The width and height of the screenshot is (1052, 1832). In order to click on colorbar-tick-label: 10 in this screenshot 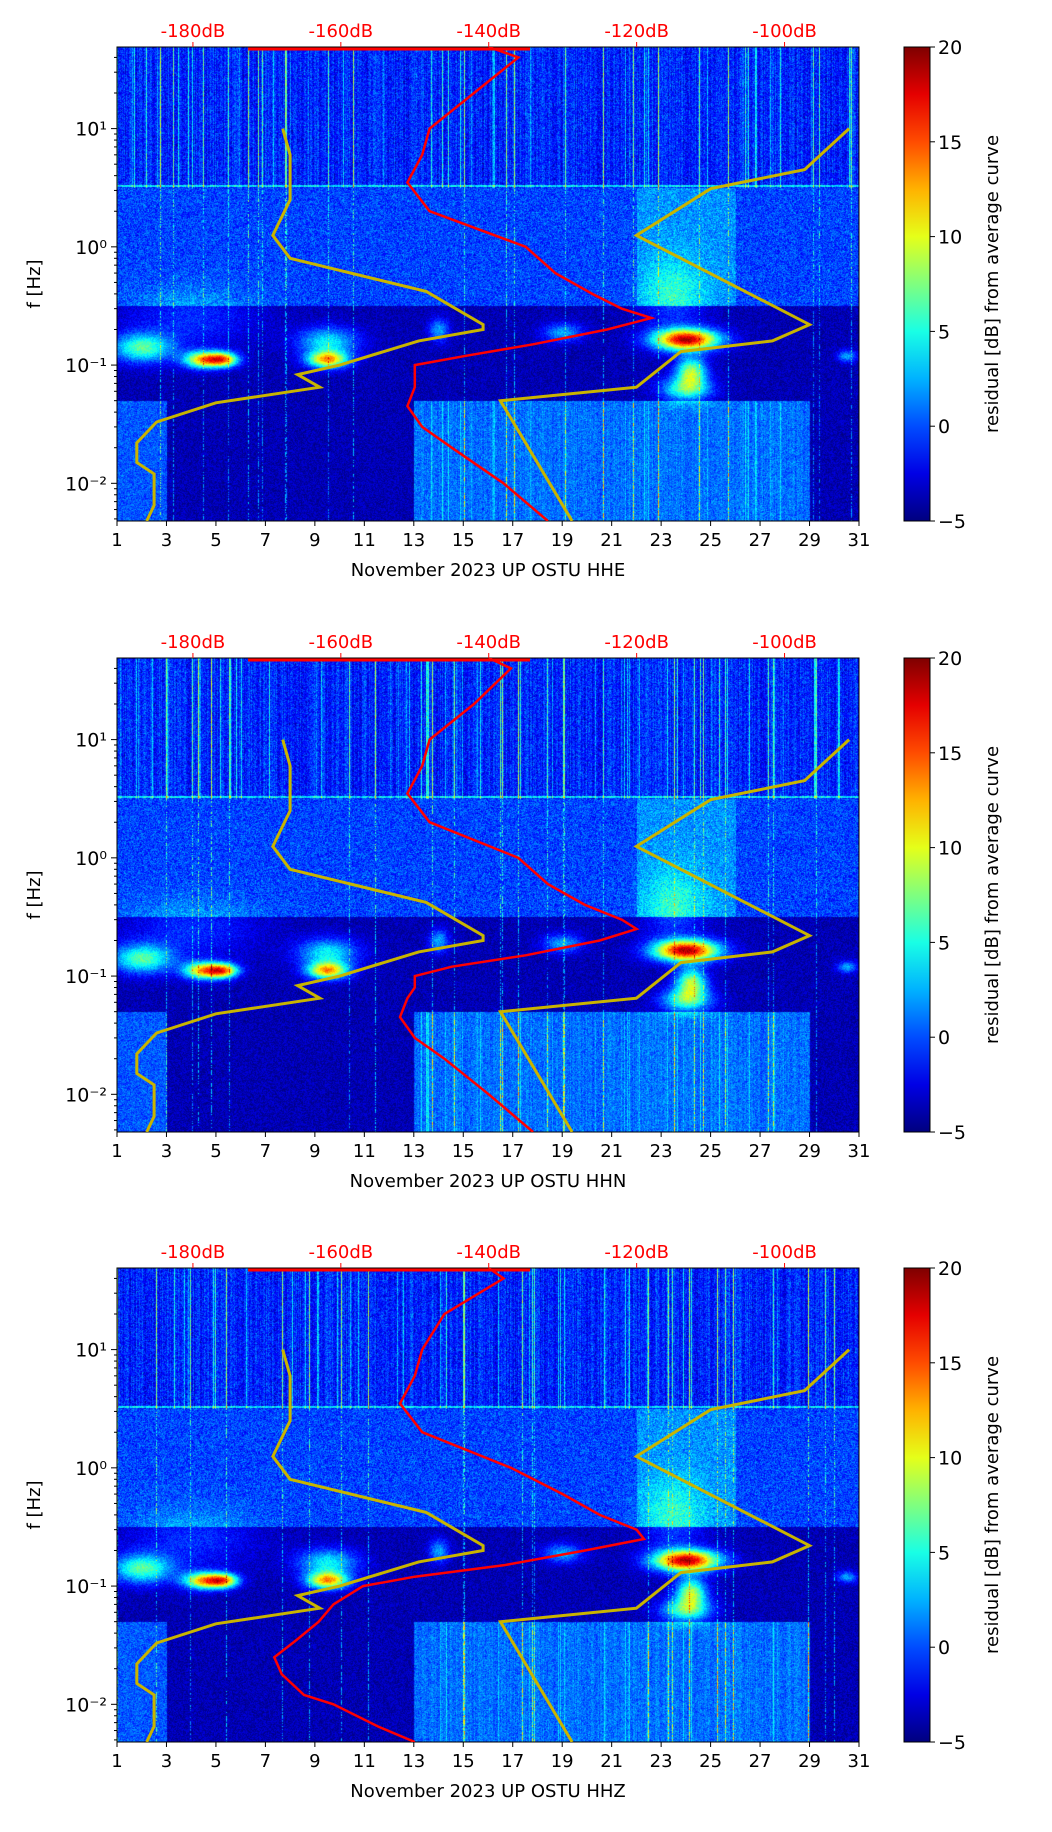, I will do `click(950, 1459)`.